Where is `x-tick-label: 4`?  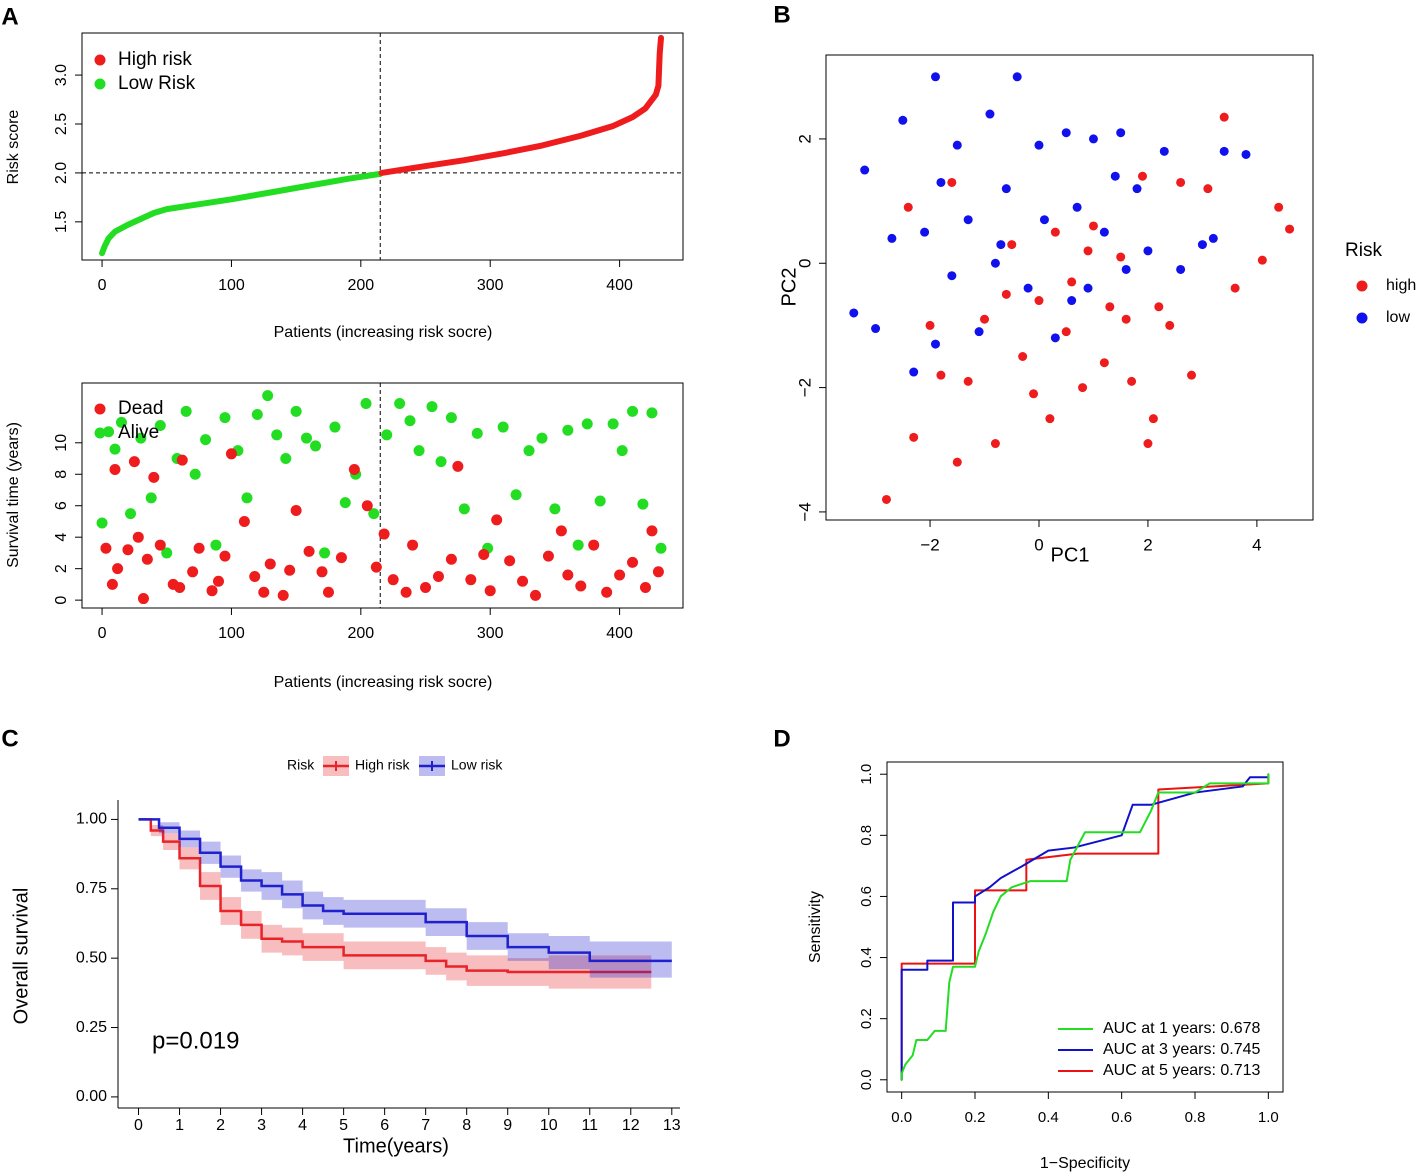
x-tick-label: 4 is located at coordinates (302, 1125).